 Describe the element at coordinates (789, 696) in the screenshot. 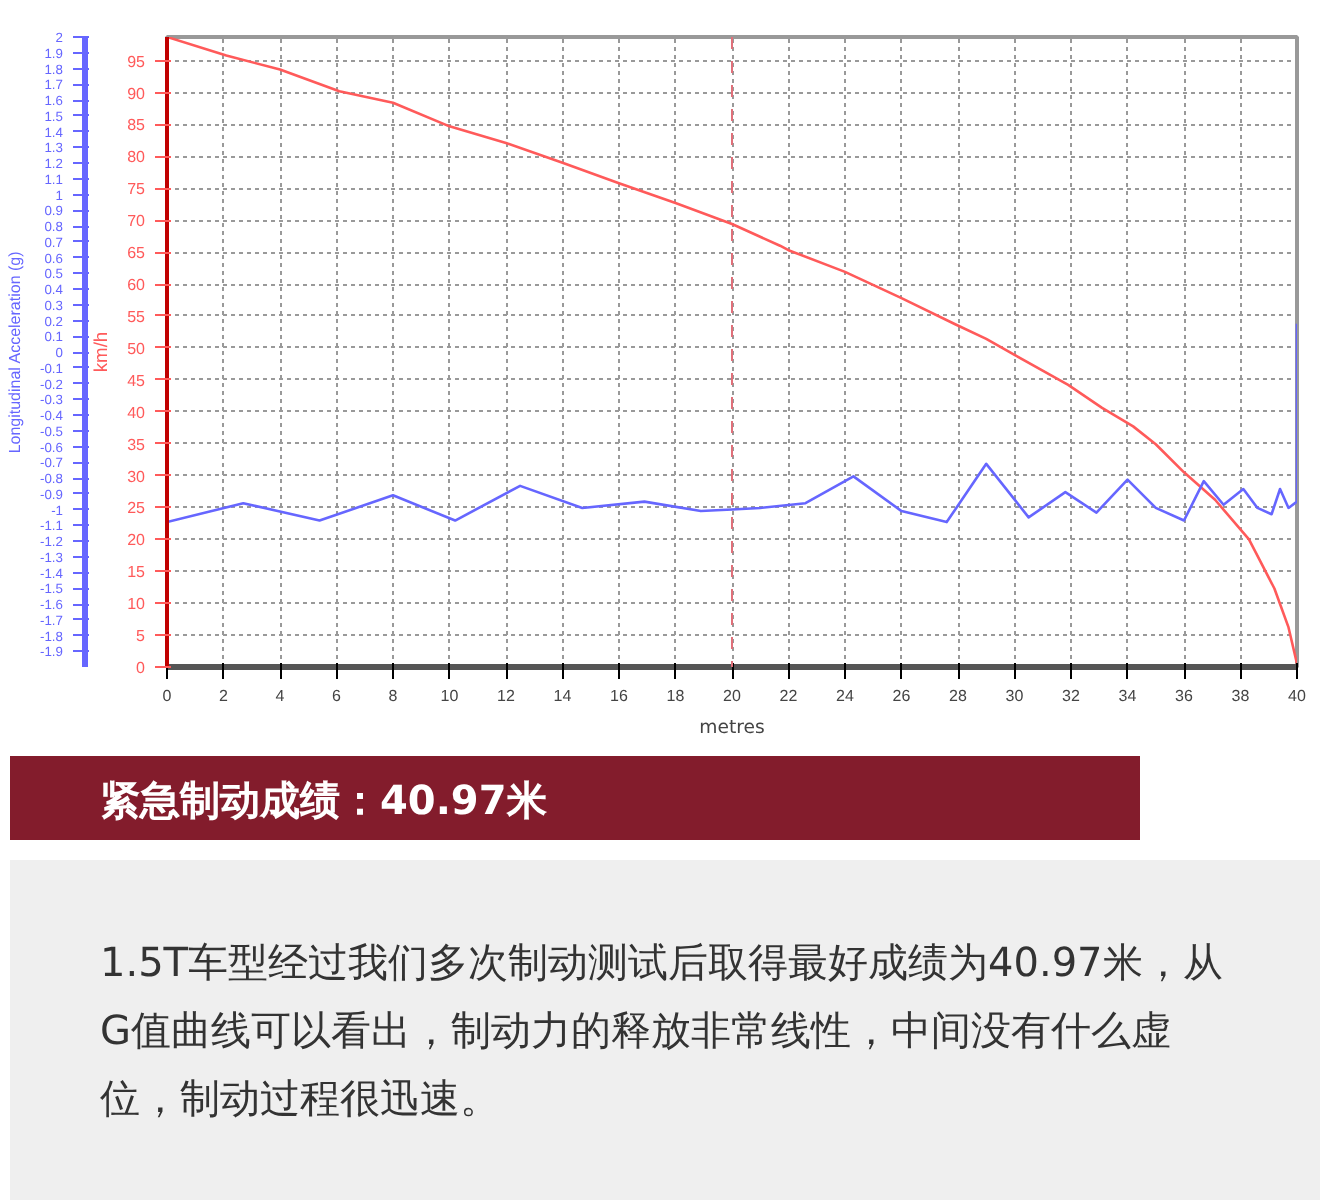

I see `x-tick-label: 22` at that location.